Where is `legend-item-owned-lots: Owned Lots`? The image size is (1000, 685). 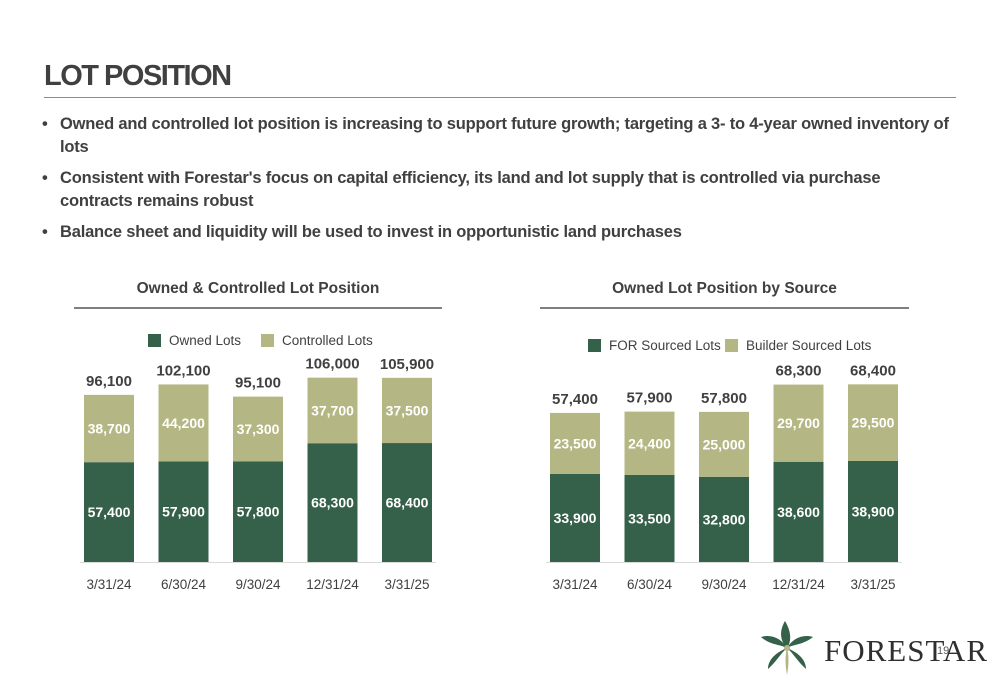
legend-item-owned-lots: Owned Lots is located at coordinates (194, 340).